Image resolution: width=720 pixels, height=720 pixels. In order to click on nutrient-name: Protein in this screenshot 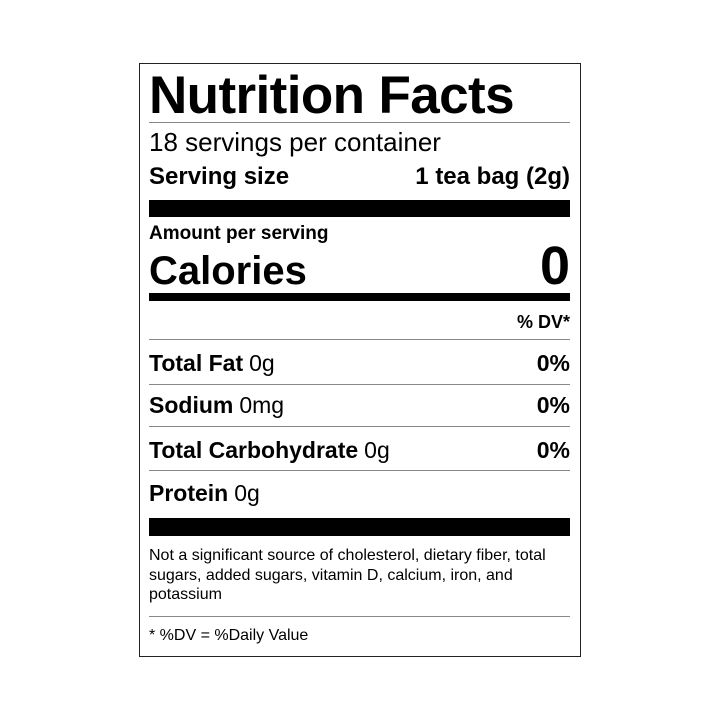, I will do `click(189, 493)`.